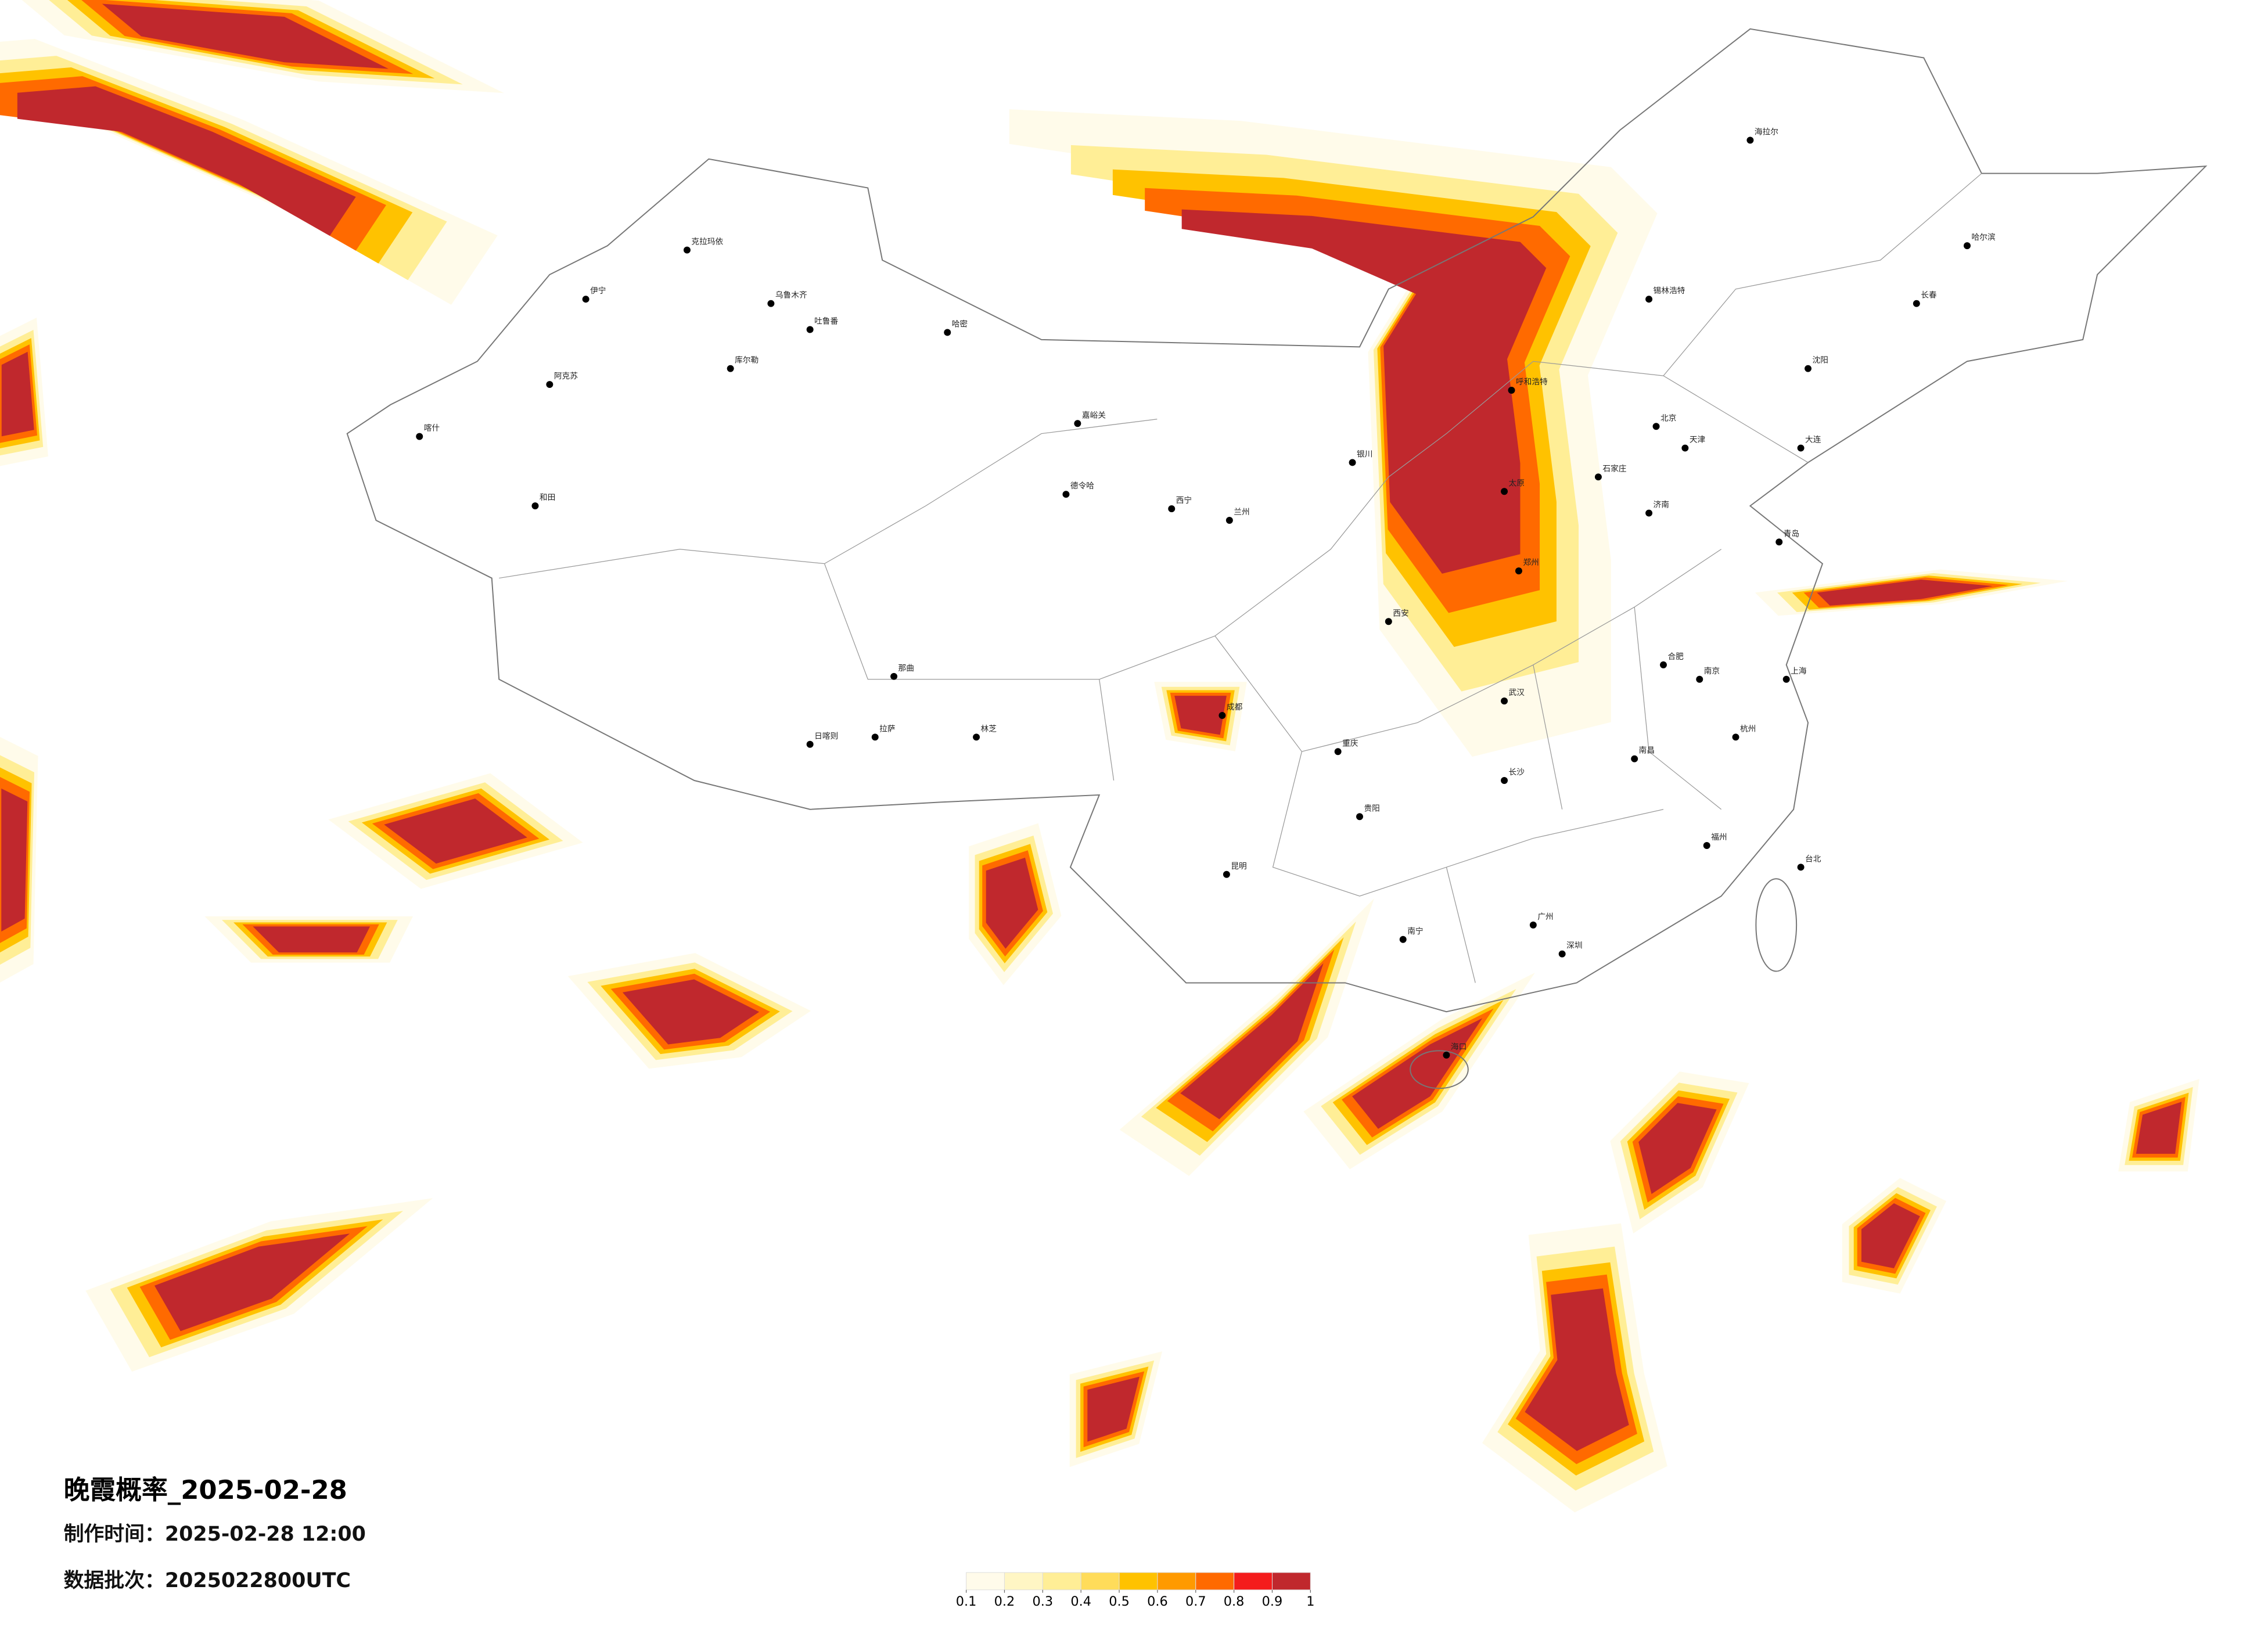  Describe the element at coordinates (1195, 1601) in the screenshot. I see `colorbar-tick-label: 0.7` at that location.